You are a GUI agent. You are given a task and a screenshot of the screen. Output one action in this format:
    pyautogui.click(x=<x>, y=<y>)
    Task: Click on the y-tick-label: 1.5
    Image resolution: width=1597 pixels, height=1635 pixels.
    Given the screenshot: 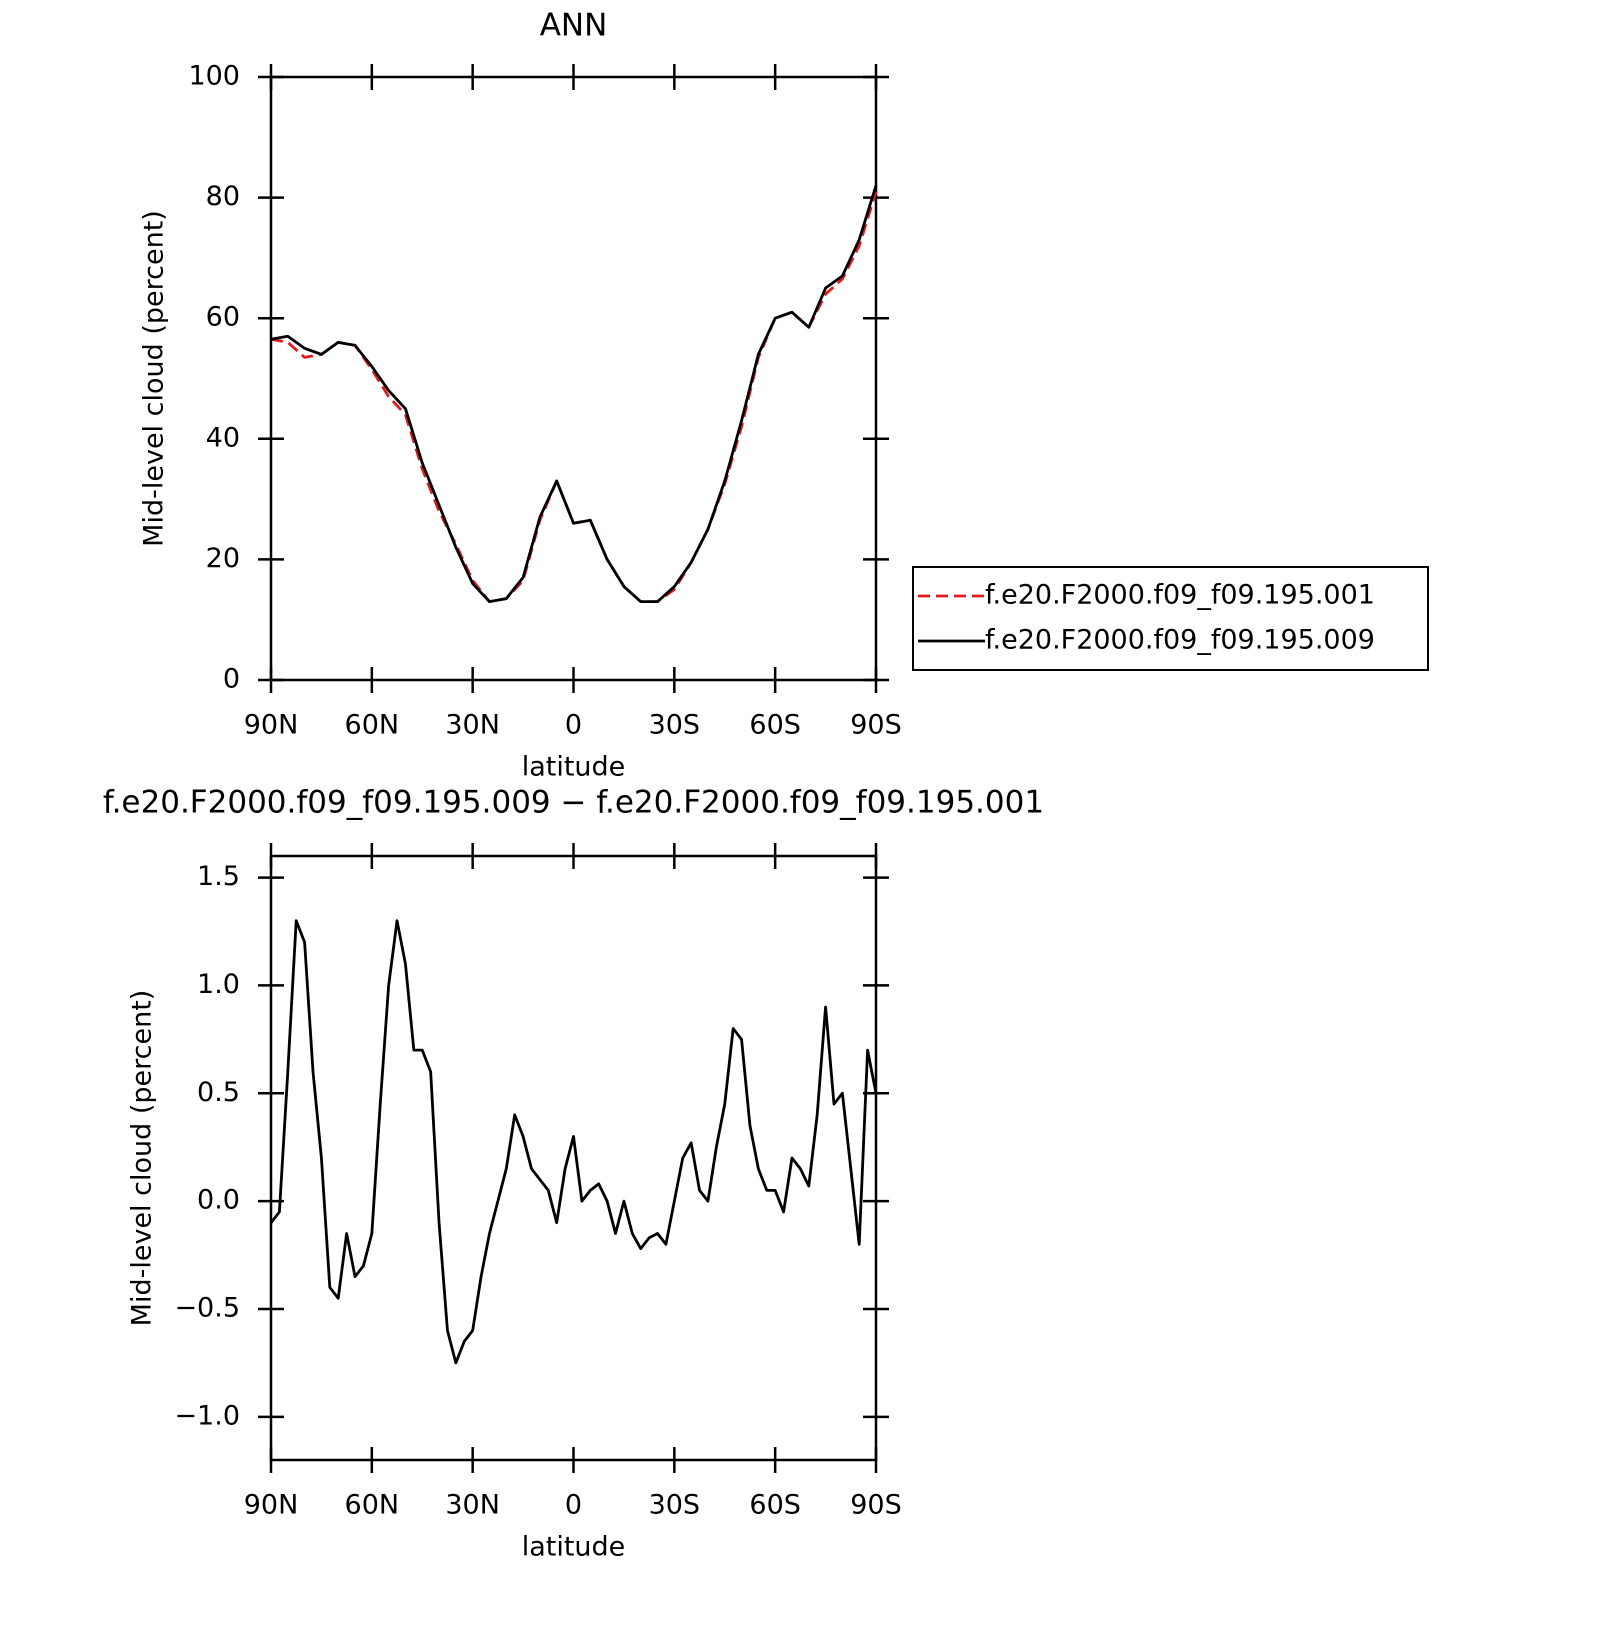 What is the action you would take?
    pyautogui.click(x=218, y=876)
    